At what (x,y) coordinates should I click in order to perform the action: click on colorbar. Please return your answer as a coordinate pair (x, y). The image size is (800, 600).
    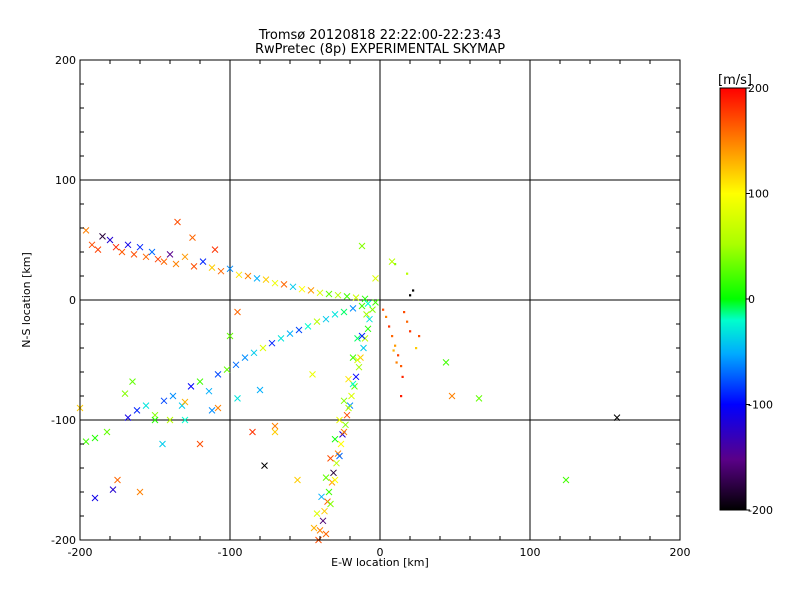
    Looking at the image, I should click on (733, 299).